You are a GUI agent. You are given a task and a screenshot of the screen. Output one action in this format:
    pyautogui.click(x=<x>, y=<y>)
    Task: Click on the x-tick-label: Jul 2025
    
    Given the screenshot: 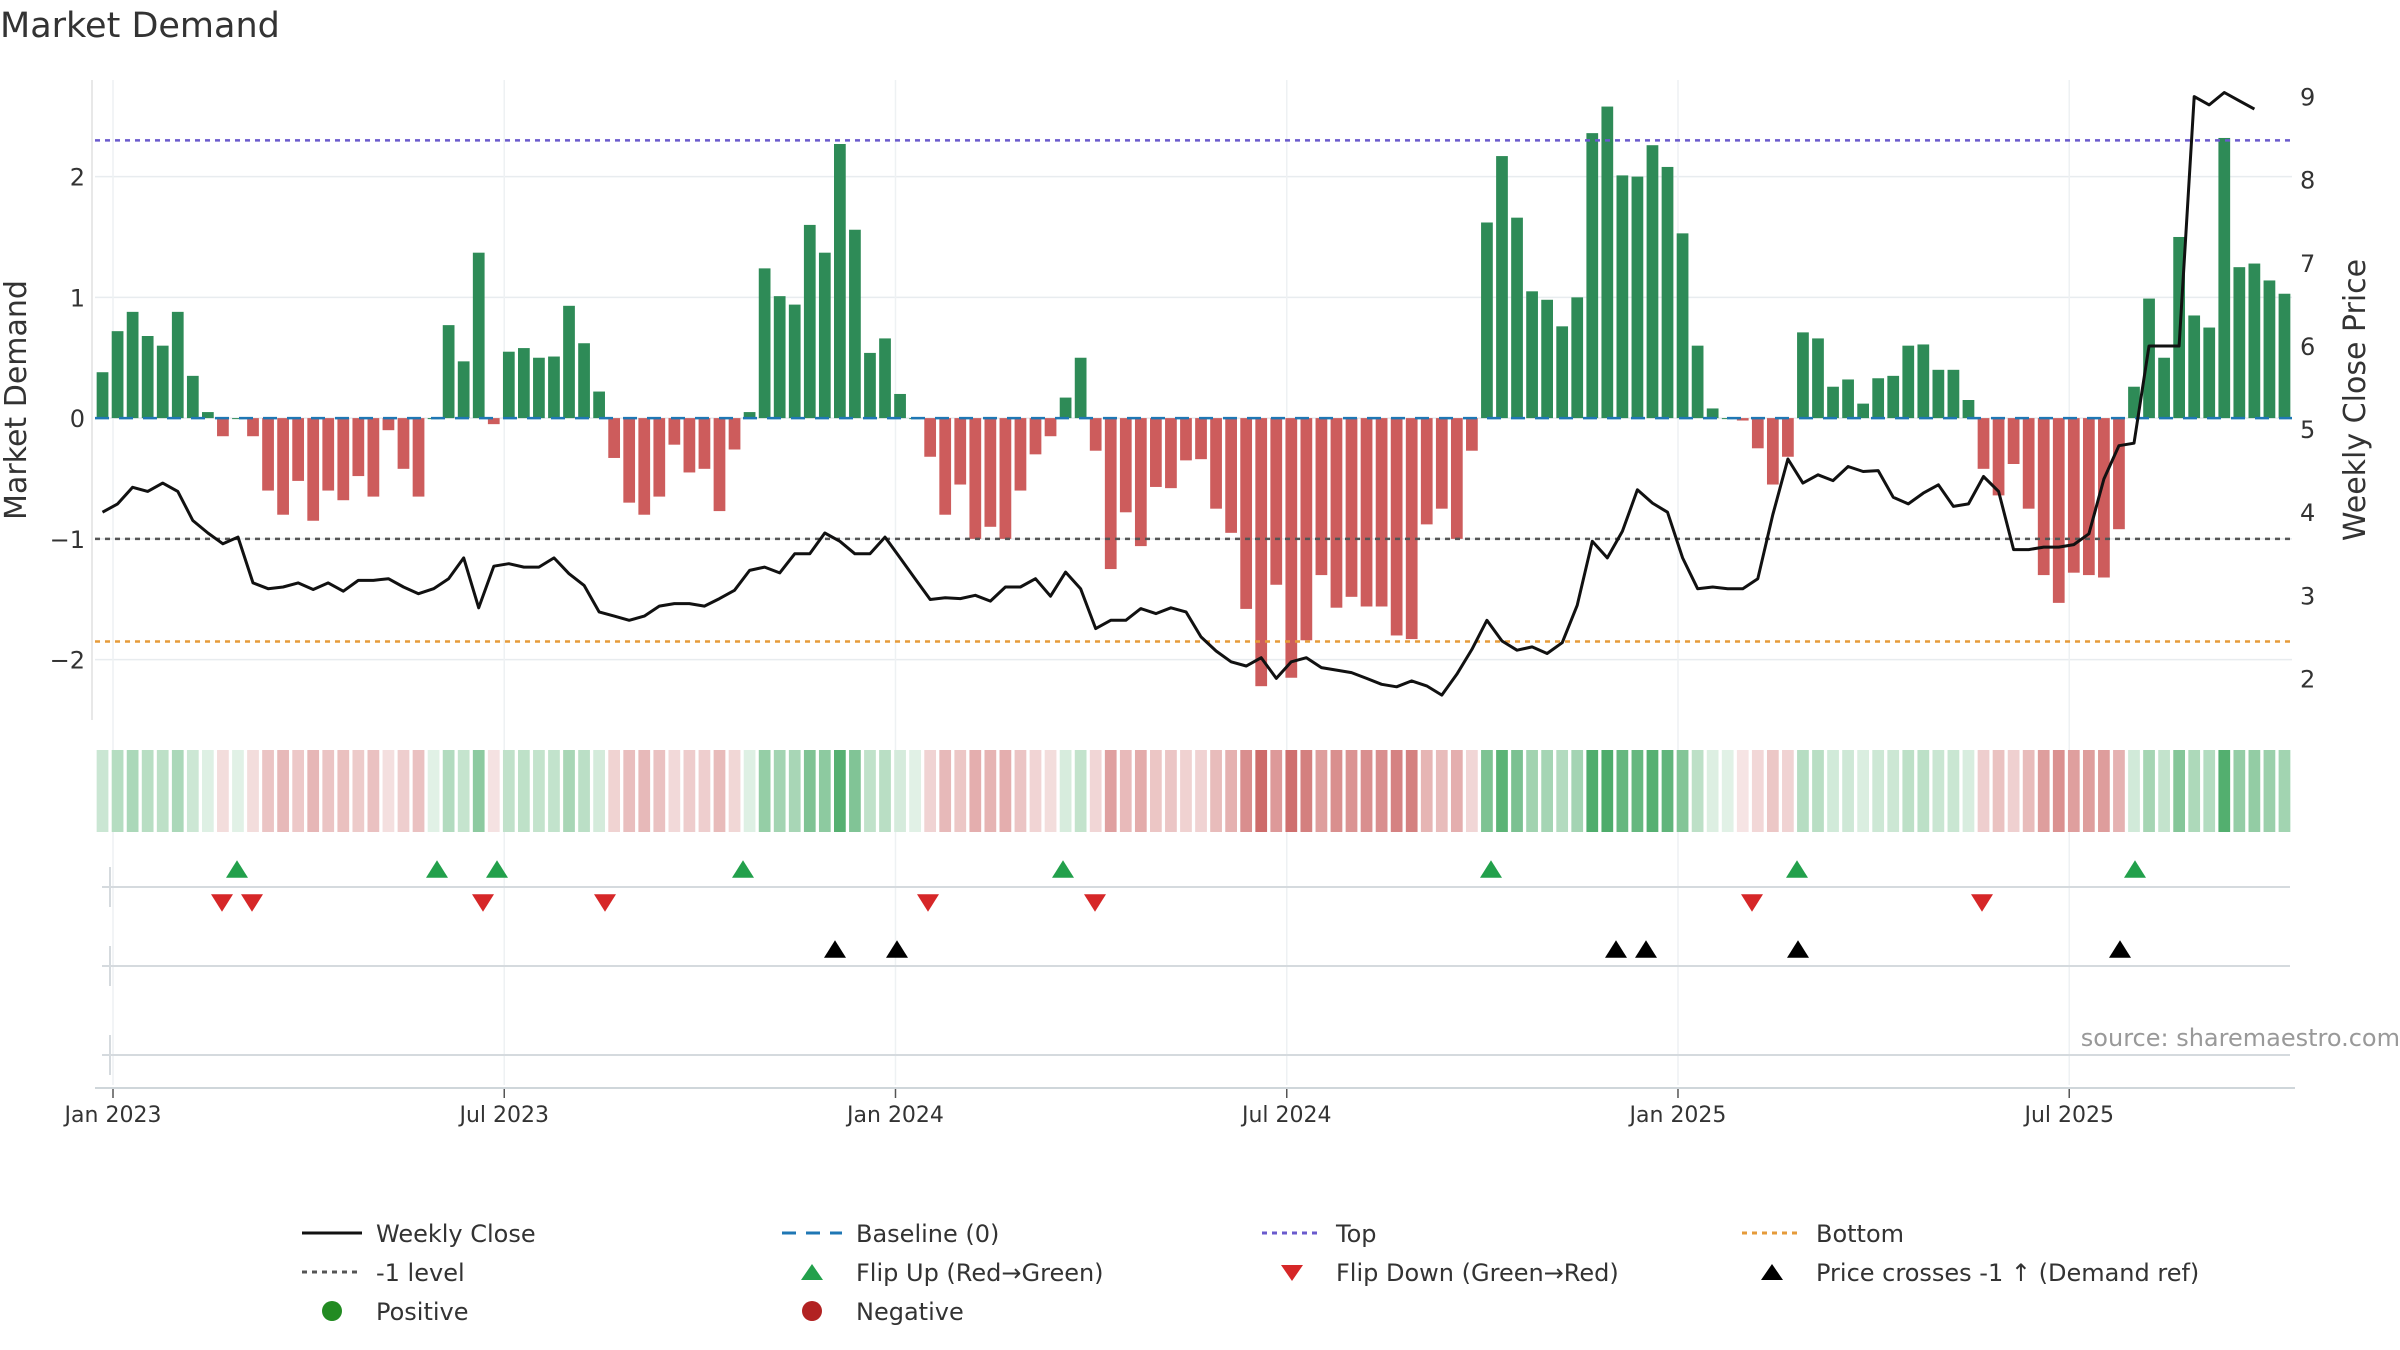 What is the action you would take?
    pyautogui.click(x=2068, y=1115)
    